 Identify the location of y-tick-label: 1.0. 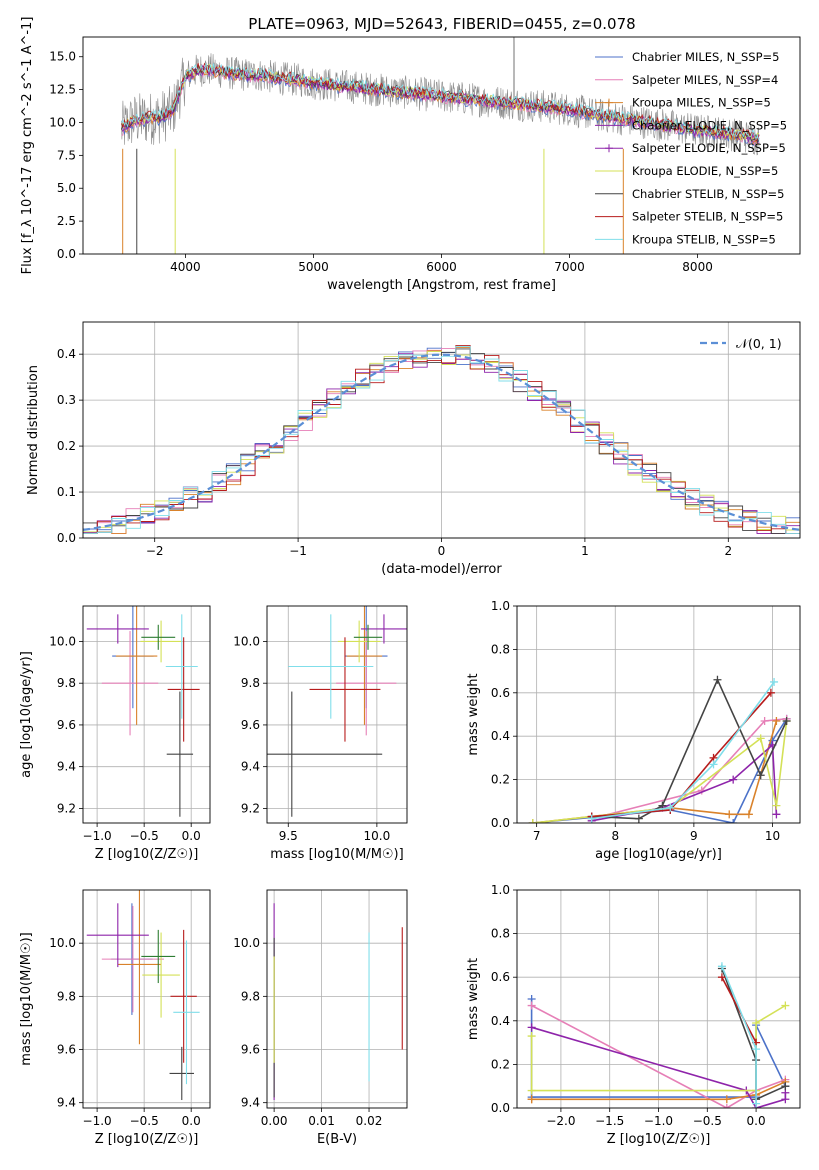
(500, 606).